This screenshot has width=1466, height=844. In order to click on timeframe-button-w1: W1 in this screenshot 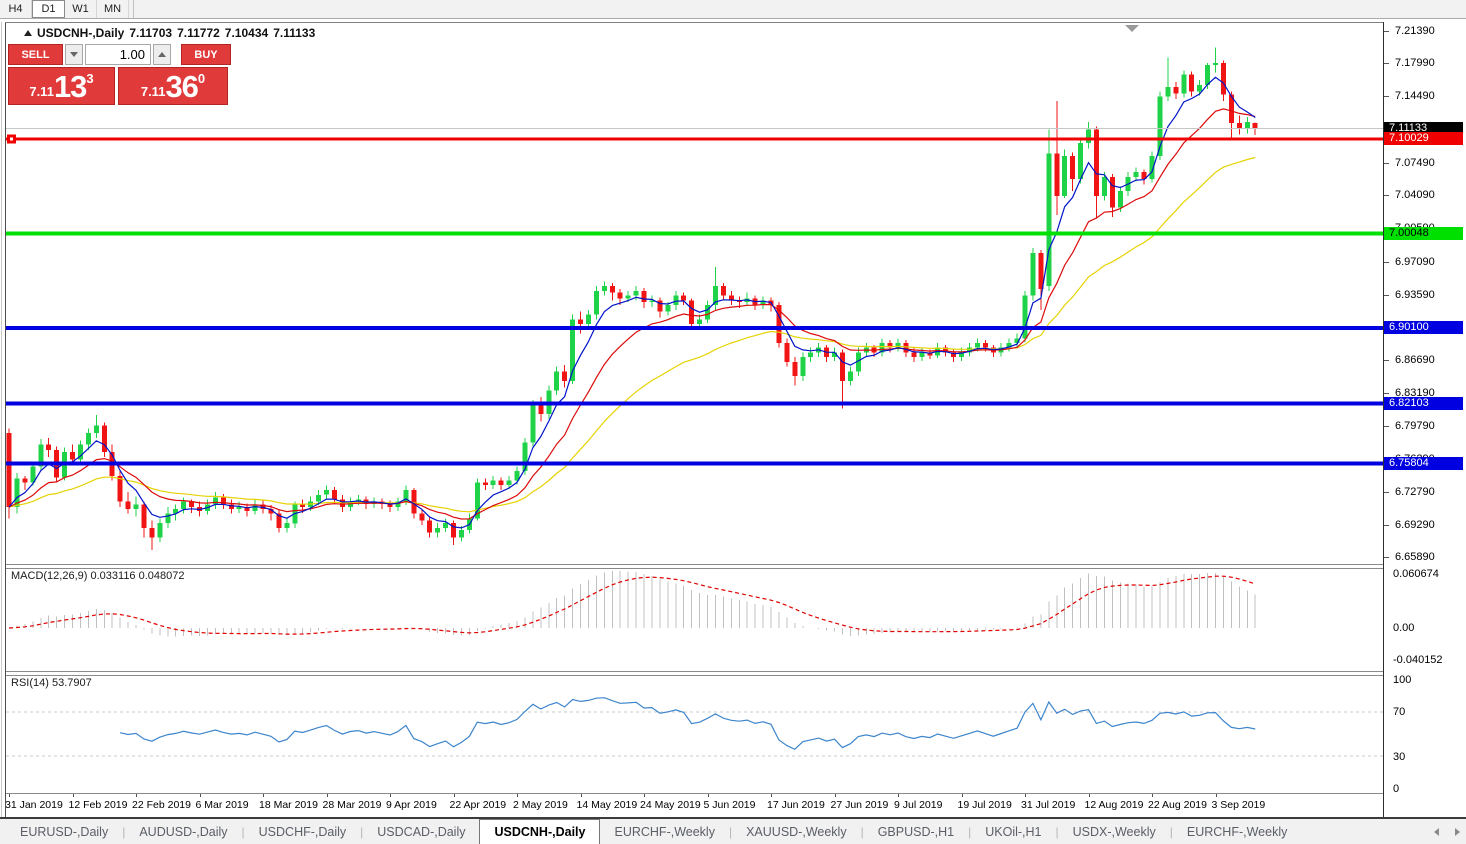, I will do `click(81, 9)`.